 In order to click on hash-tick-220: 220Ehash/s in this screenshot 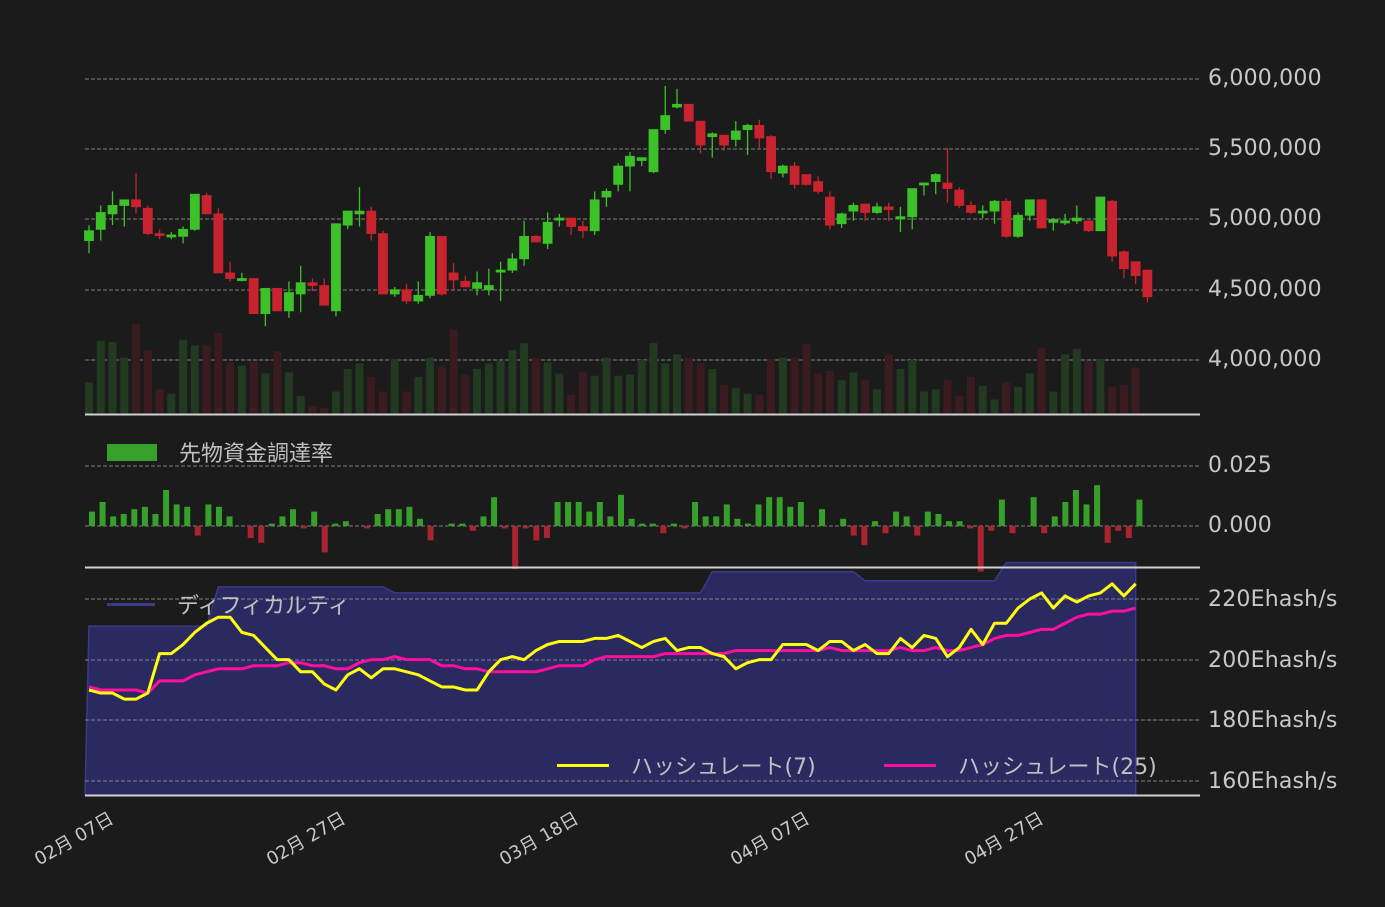, I will do `click(1273, 599)`.